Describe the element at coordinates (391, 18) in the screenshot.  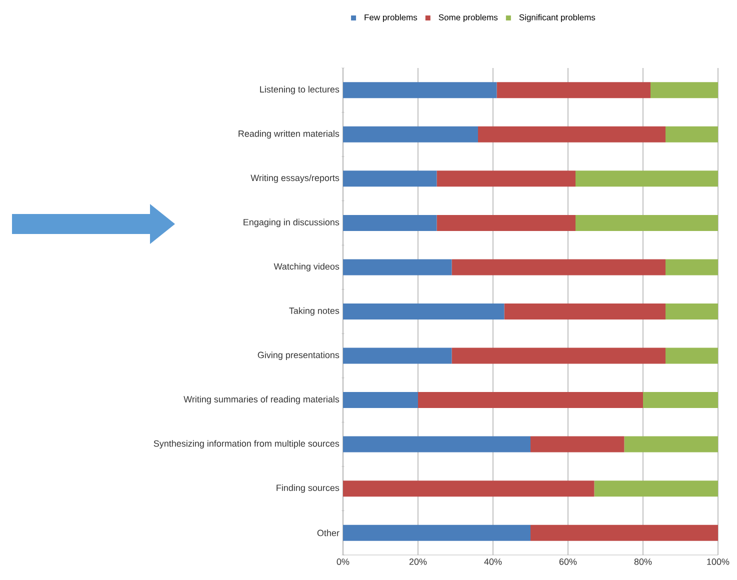
I see `legend-label: Few problems` at that location.